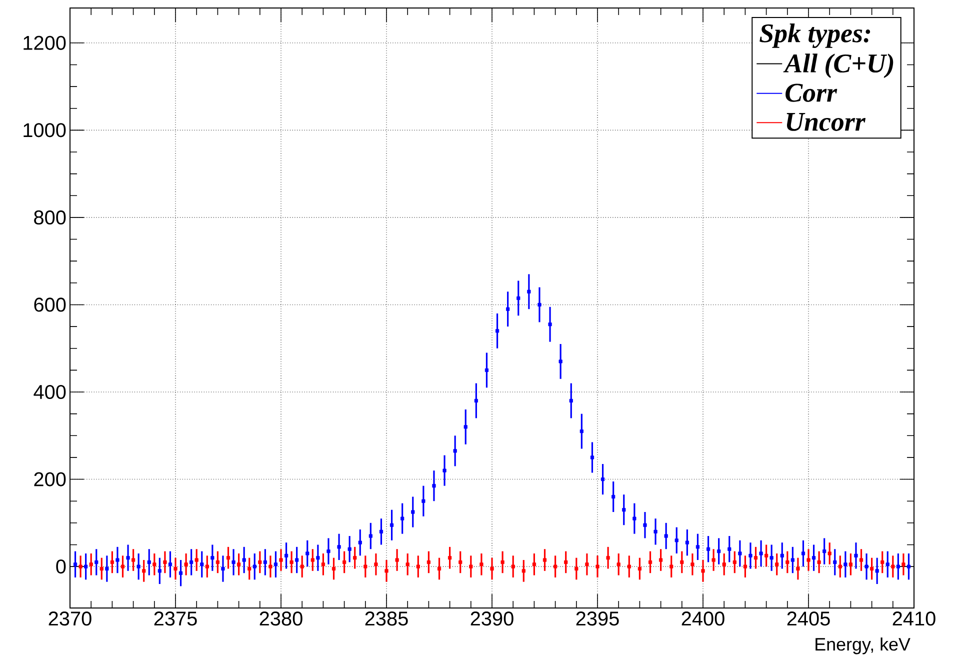  I want to click on x-axis-title: Energy, keV, so click(863, 646).